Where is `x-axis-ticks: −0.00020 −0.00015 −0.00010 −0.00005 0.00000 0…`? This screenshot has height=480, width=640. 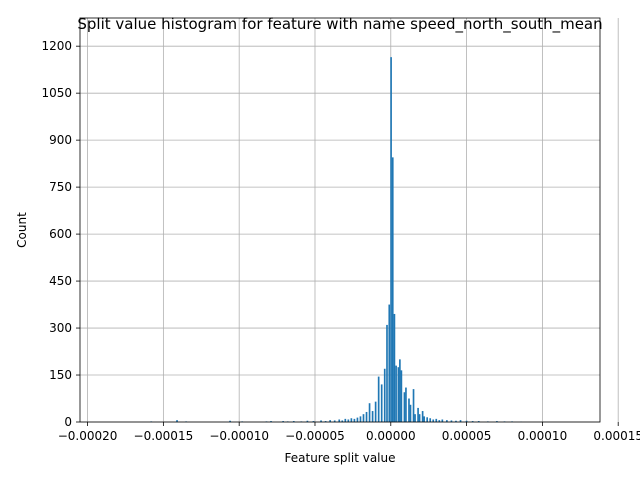 x-axis-ticks: −0.00020 −0.00015 −0.00010 −0.00005 0.00000 0… is located at coordinates (349, 432).